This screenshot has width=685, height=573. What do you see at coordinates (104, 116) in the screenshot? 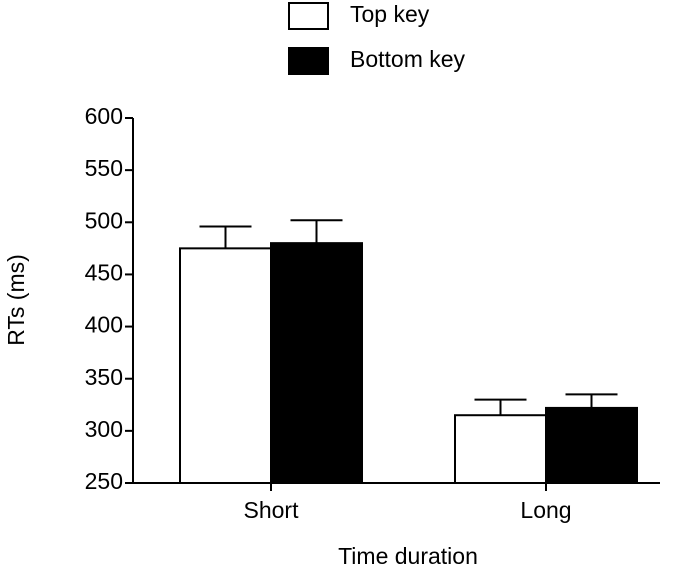
I see `y-tick-label: 600` at bounding box center [104, 116].